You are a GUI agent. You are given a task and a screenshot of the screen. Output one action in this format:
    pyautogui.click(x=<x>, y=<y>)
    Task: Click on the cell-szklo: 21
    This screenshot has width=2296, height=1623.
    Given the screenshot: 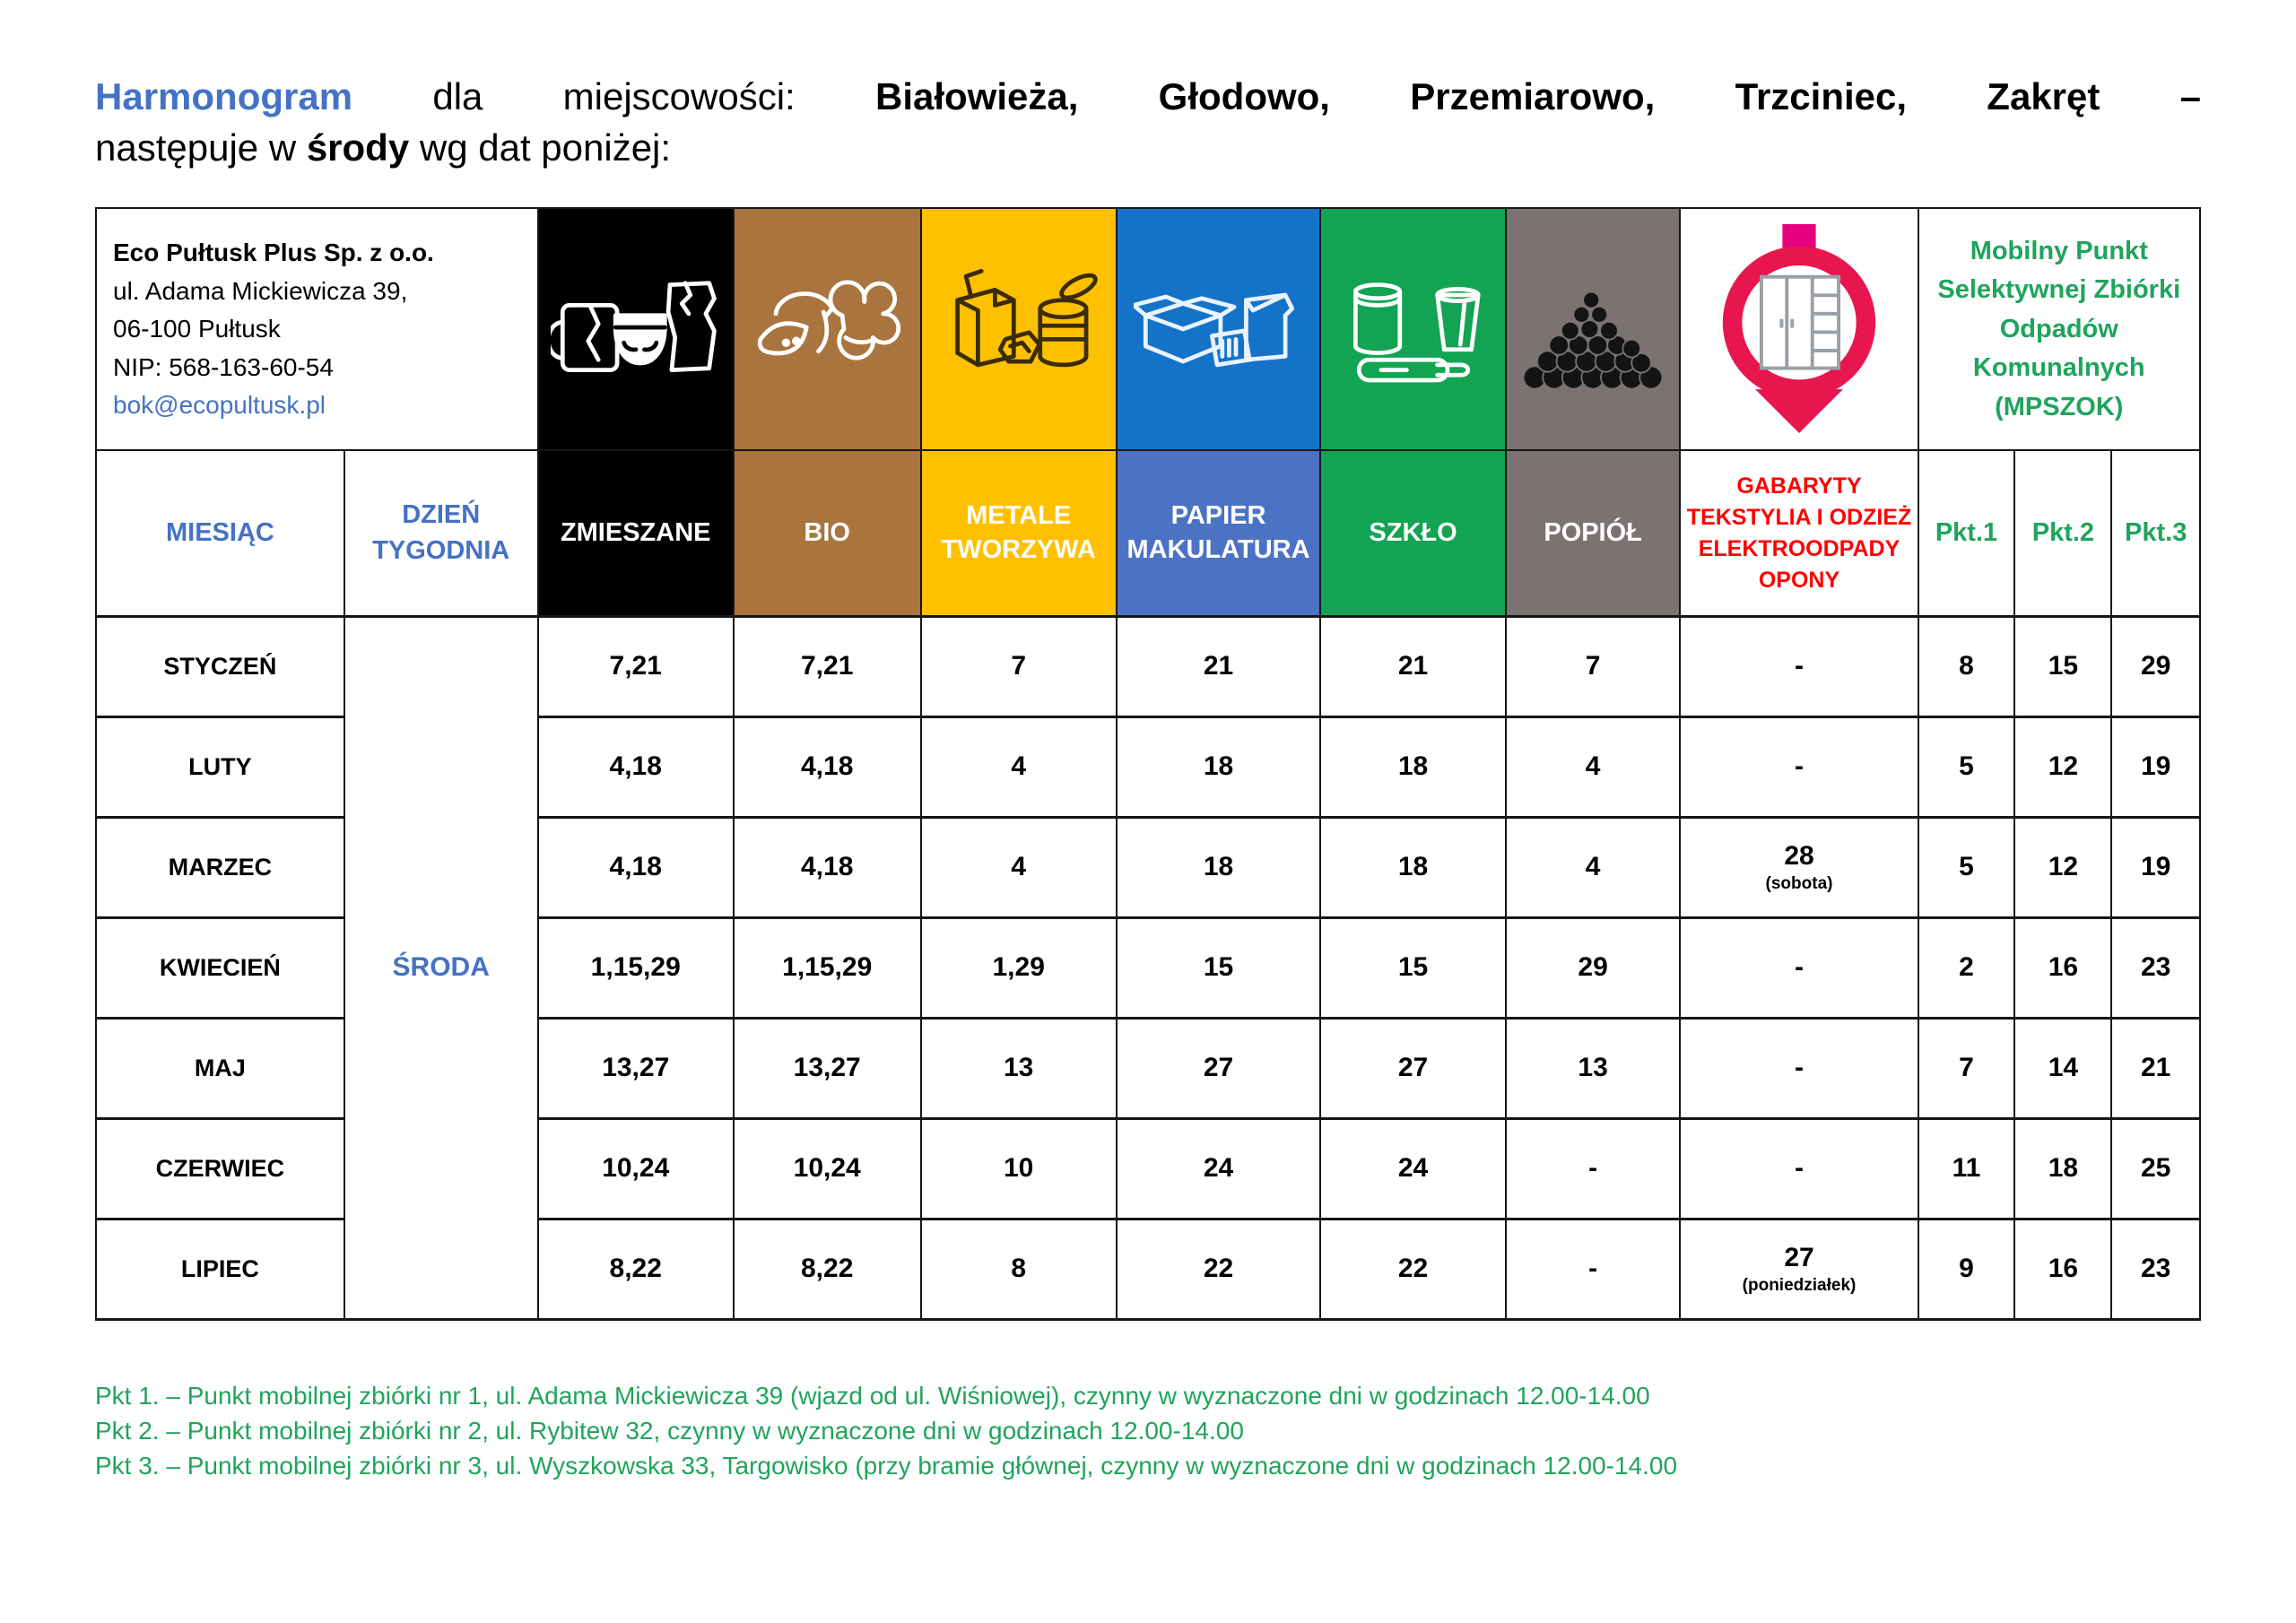 What is the action you would take?
    pyautogui.click(x=1413, y=666)
    